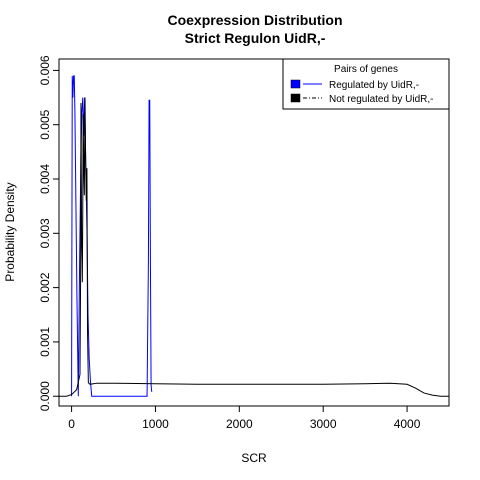 The height and width of the screenshot is (480, 480). I want to click on y-tick-label: 0.005, so click(45, 124).